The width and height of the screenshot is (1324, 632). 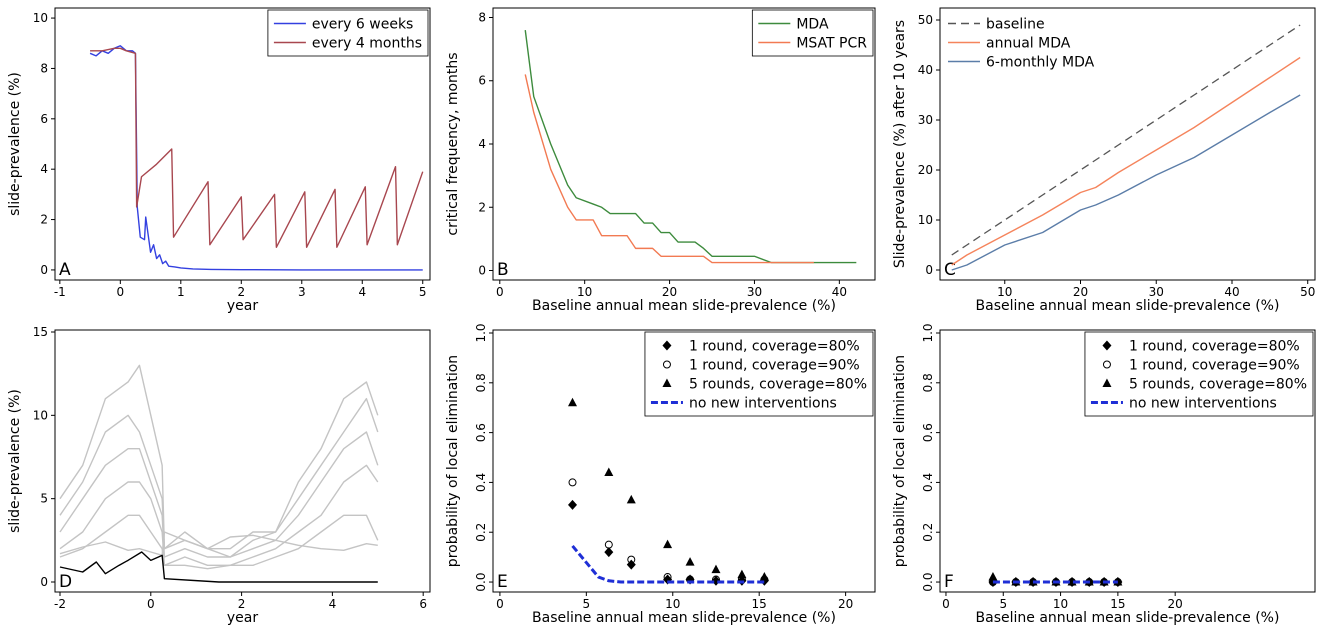 What do you see at coordinates (453, 143) in the screenshot?
I see `y-axis-label: critical frequency, months` at bounding box center [453, 143].